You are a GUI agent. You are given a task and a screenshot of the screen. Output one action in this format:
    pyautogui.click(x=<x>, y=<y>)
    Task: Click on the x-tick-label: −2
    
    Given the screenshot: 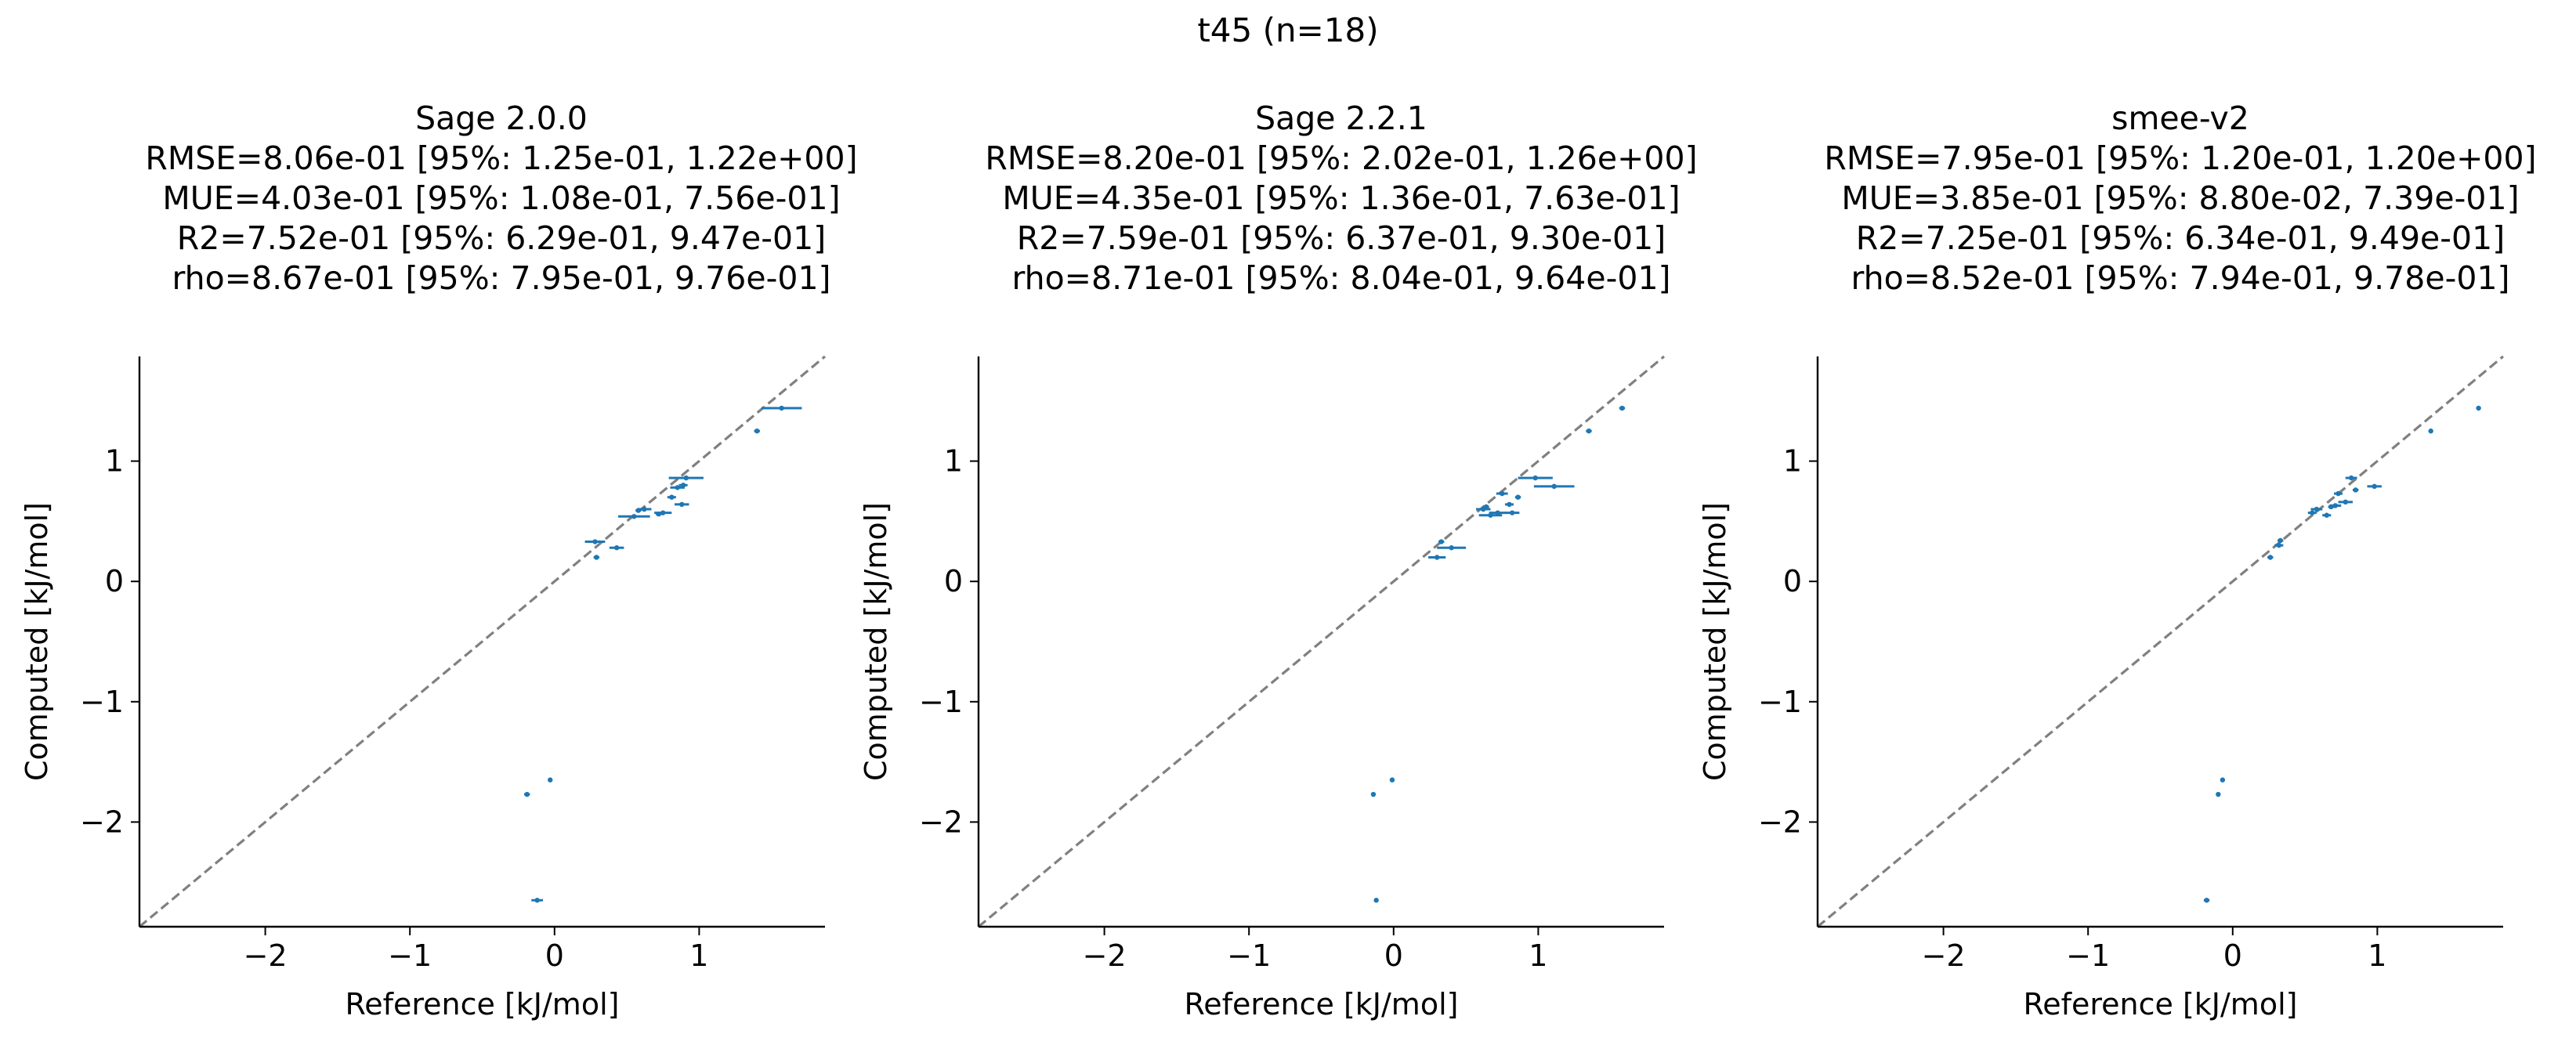 What is the action you would take?
    pyautogui.click(x=266, y=955)
    